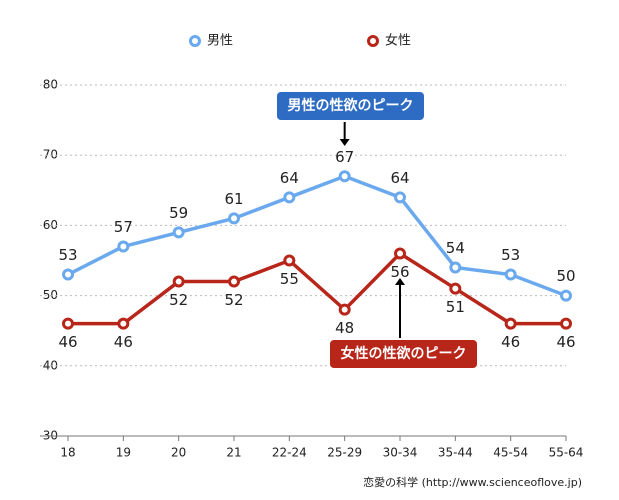 The width and height of the screenshot is (619, 500). What do you see at coordinates (566, 453) in the screenshot?
I see `x-tick-label: 55-64` at bounding box center [566, 453].